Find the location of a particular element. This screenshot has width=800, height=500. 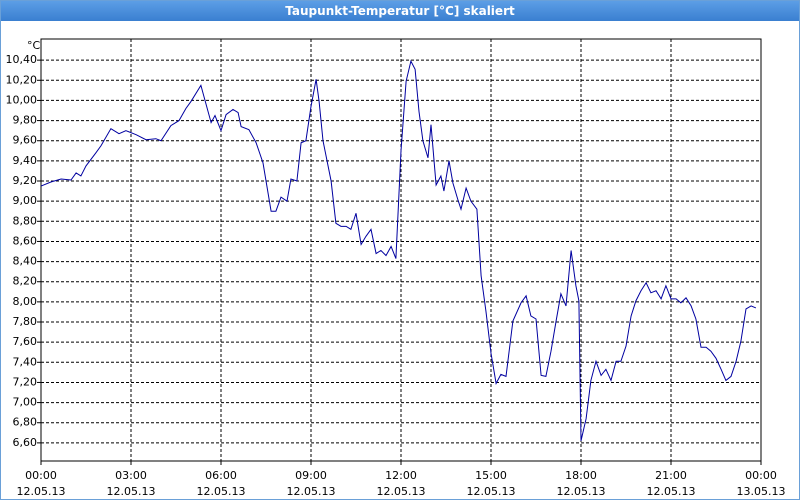

x-tick-label: 21:00 is located at coordinates (671, 475).